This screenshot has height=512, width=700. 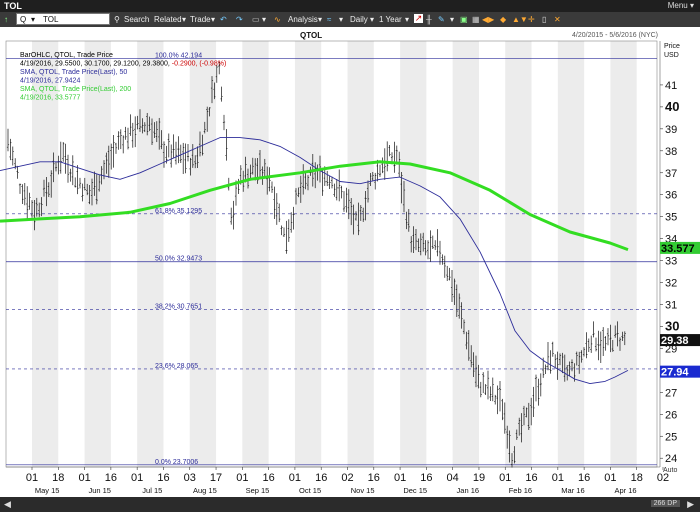 What do you see at coordinates (7, 504) in the screenshot?
I see `scroll-left-icon: ◀` at bounding box center [7, 504].